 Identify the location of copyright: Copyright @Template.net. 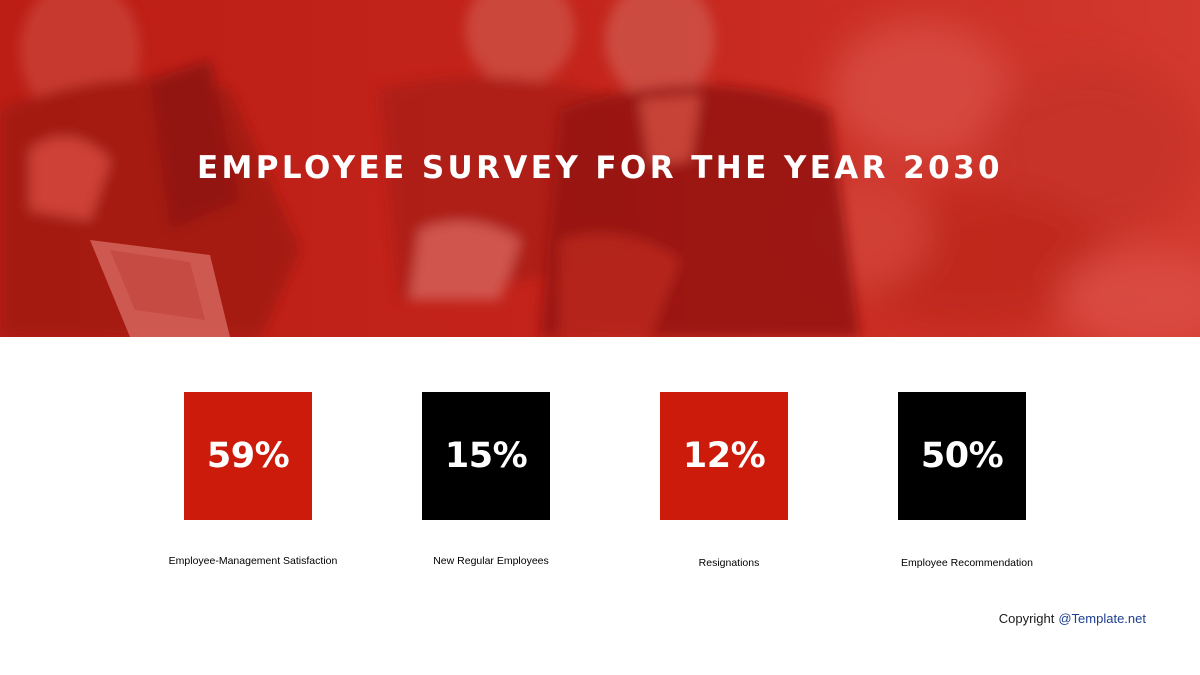
(1072, 619).